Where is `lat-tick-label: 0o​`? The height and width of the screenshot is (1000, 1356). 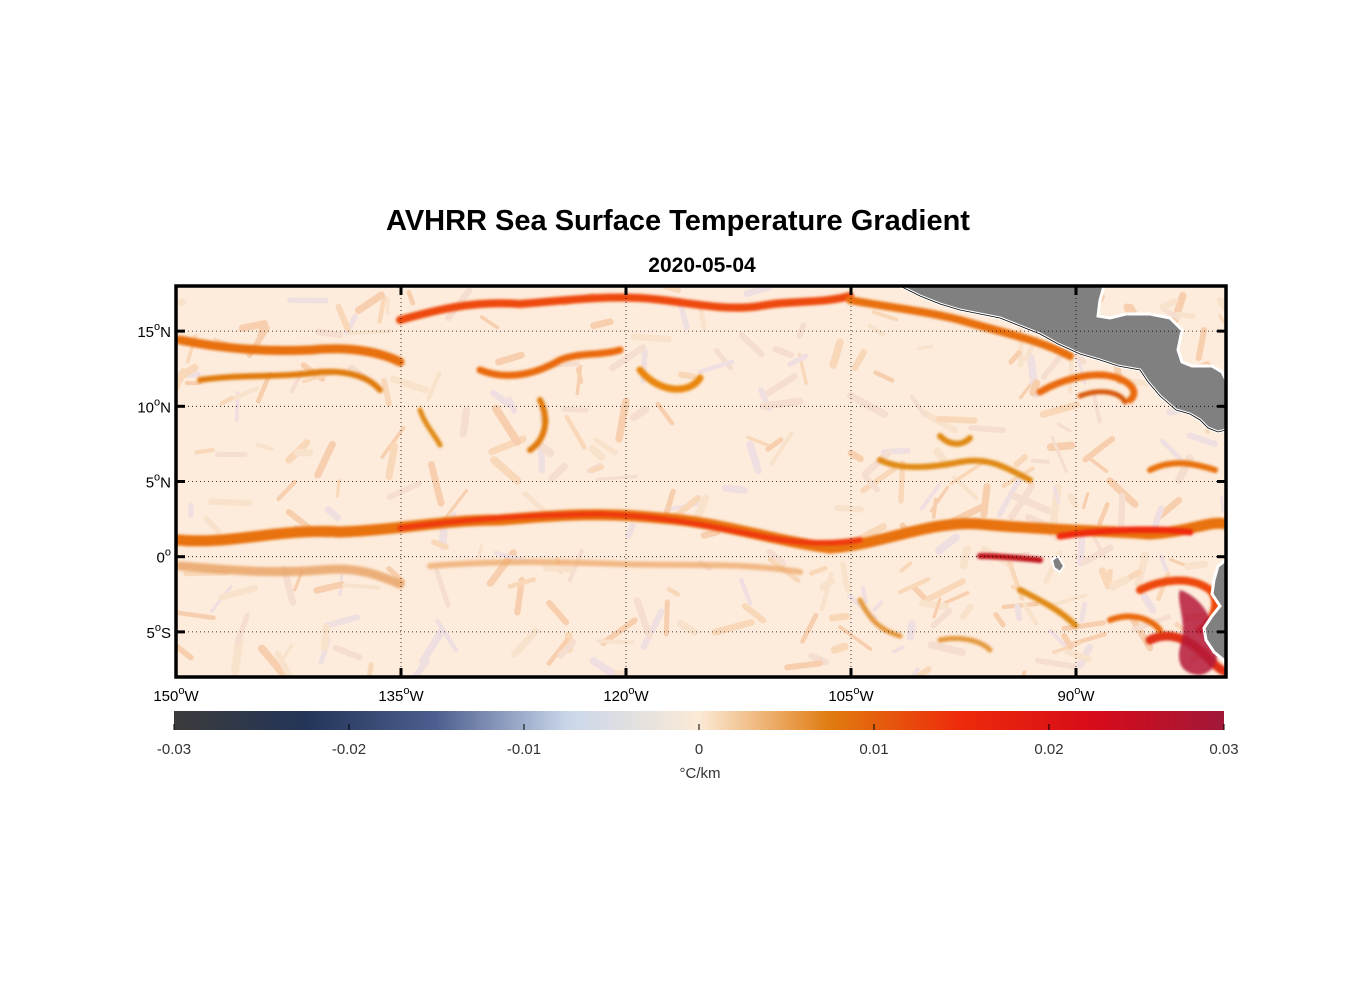 lat-tick-label: 0o​ is located at coordinates (164, 557).